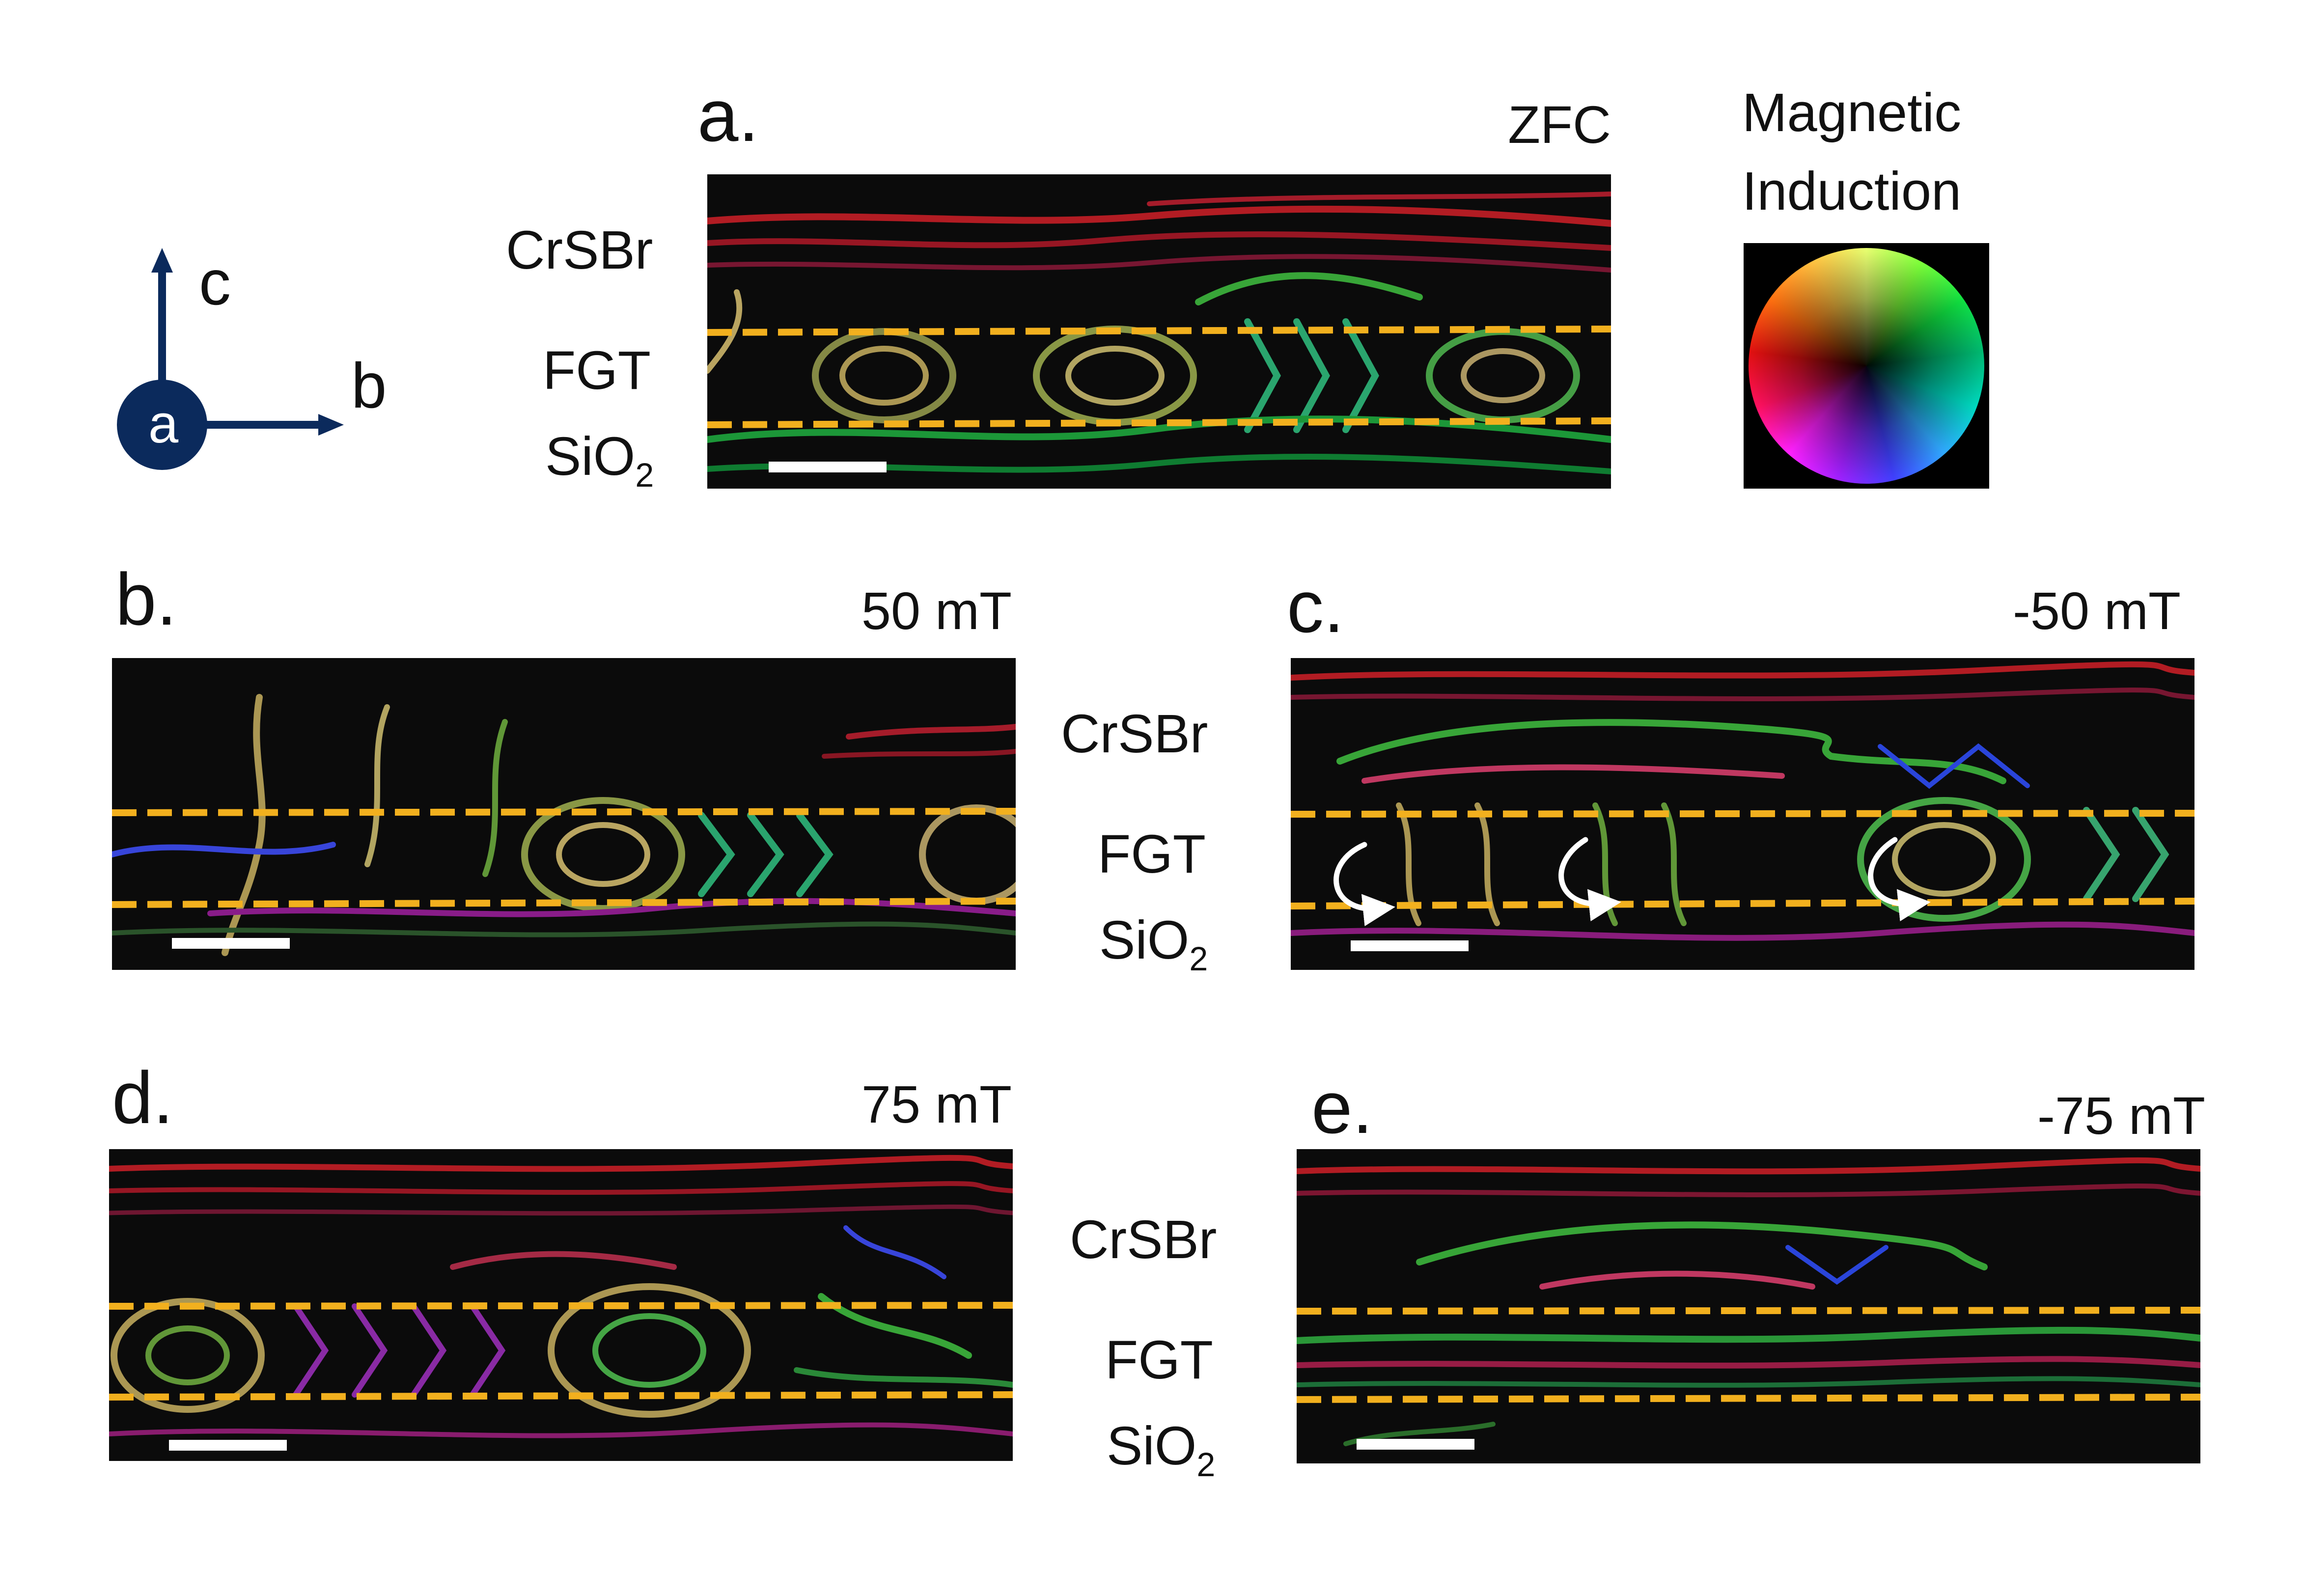  I want to click on layer-label-fgt-bc: FGT, so click(1152, 854).